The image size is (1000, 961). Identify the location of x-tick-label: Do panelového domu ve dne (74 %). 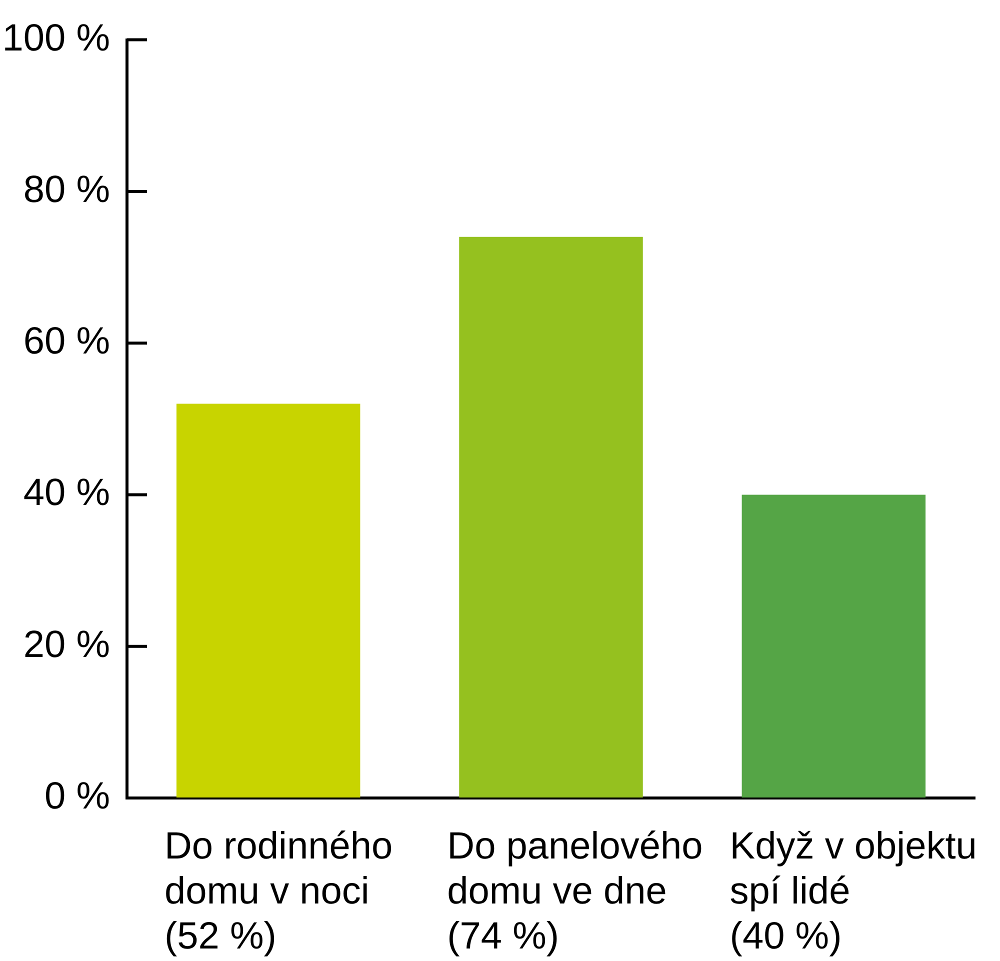
(575, 891).